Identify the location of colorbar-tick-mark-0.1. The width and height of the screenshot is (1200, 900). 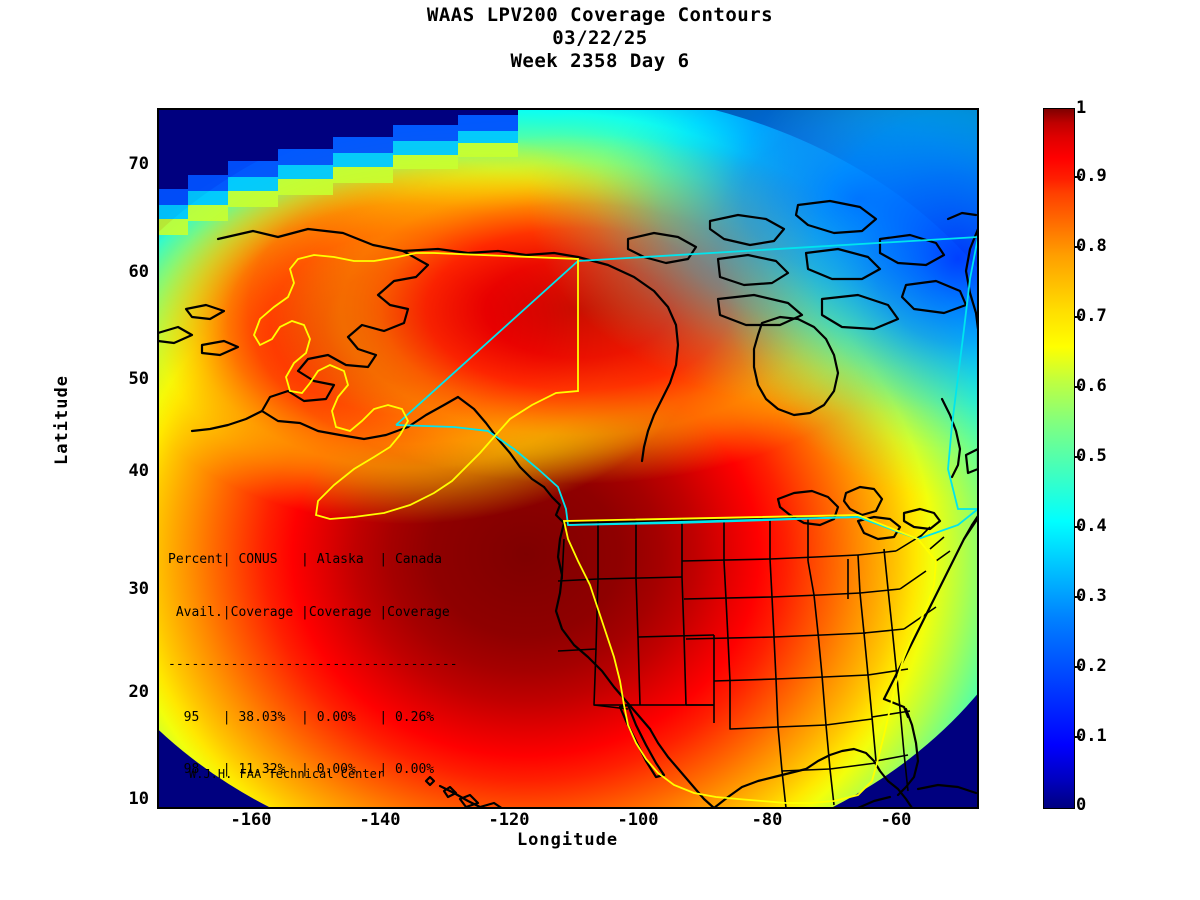
(1077, 737).